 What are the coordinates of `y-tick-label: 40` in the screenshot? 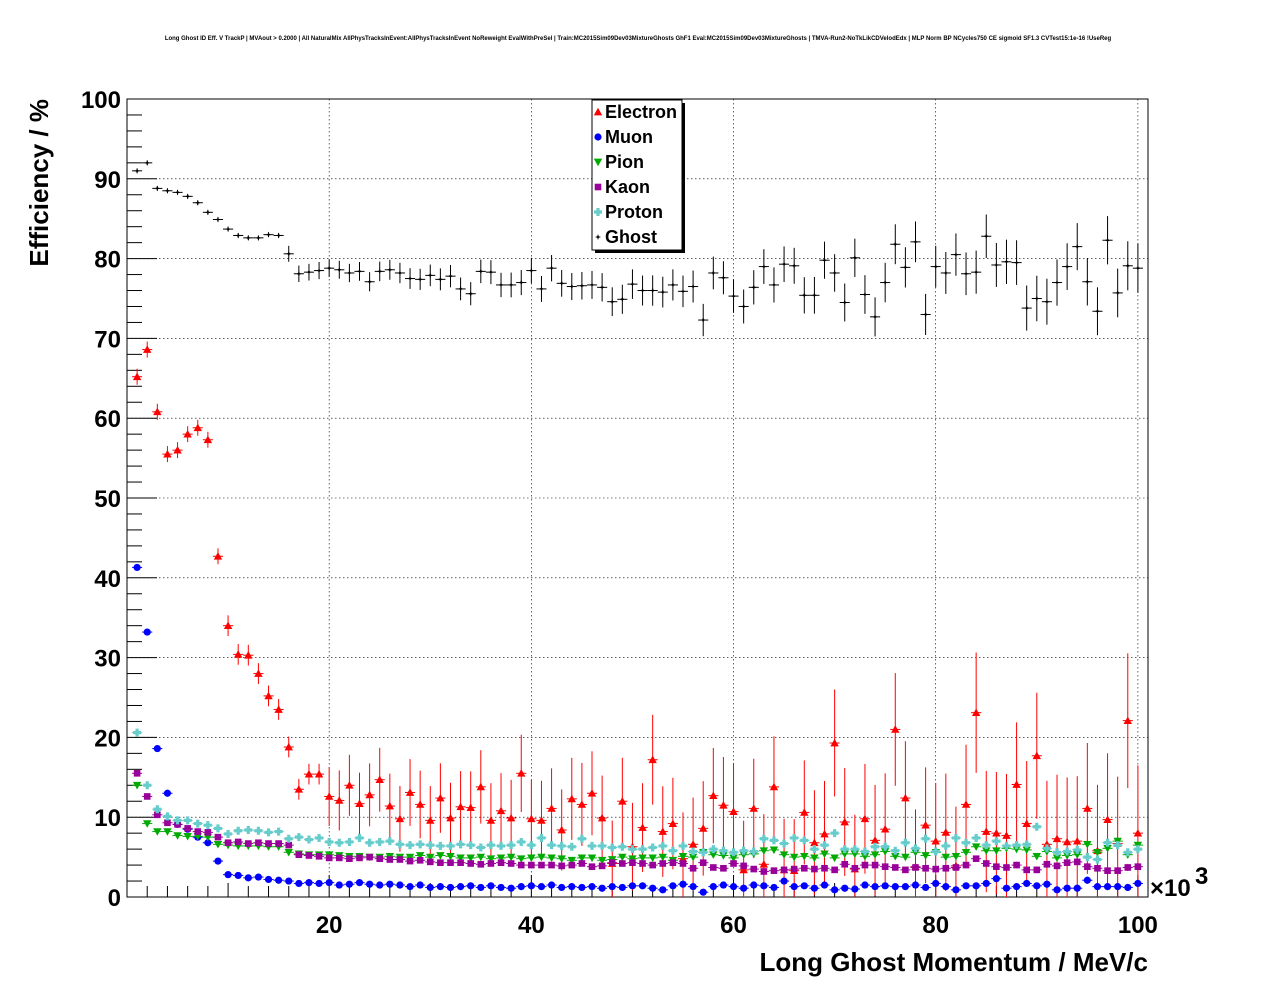 It's located at (107, 579).